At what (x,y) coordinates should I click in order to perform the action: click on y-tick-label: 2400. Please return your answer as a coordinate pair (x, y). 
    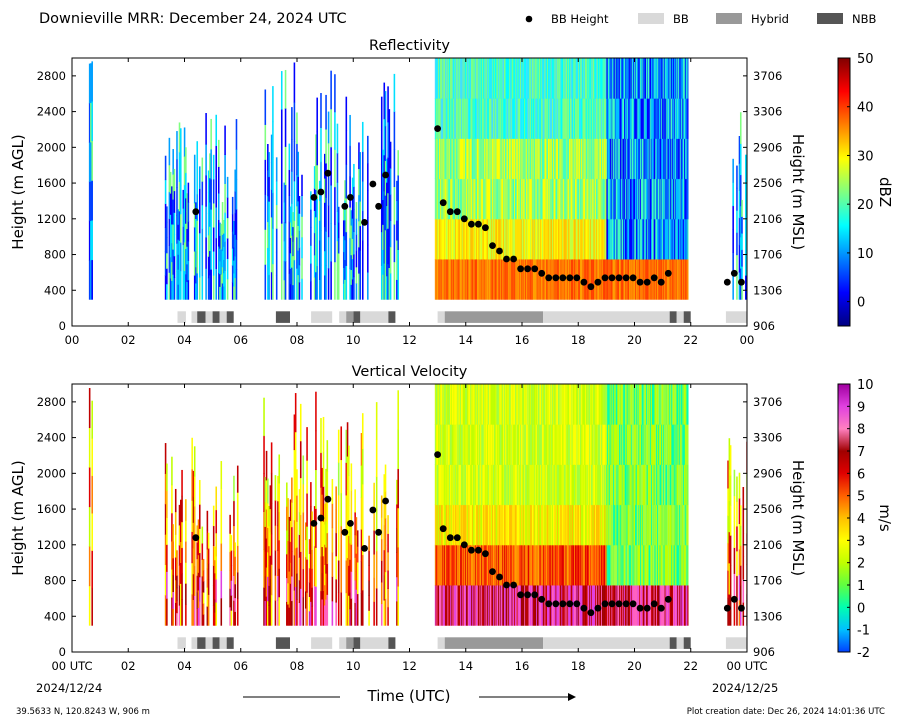
    Looking at the image, I should click on (51, 112).